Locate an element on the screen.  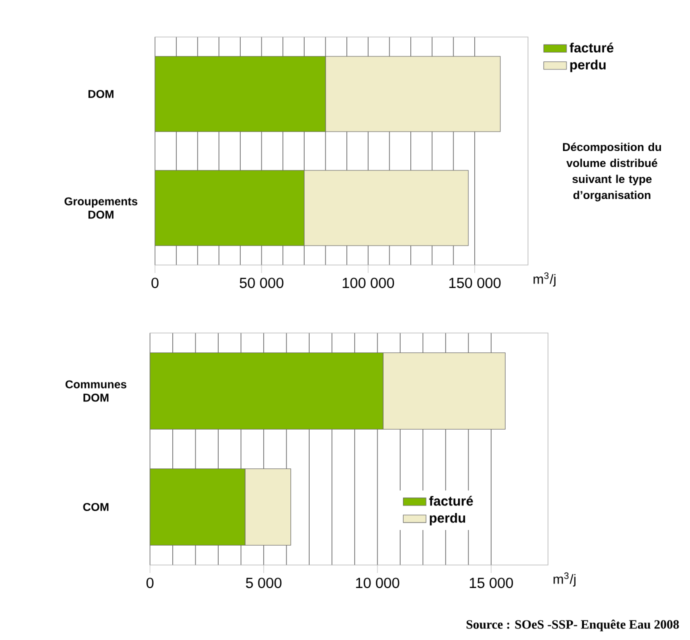
source-note: Source : SOeS -SSP- Enquête Eau 2008 is located at coordinates (572, 626).